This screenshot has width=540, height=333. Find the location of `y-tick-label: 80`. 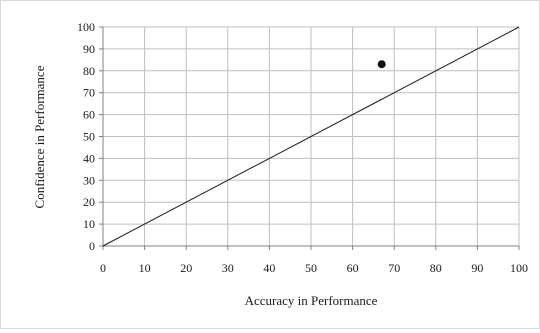

y-tick-label: 80 is located at coordinates (89, 71).